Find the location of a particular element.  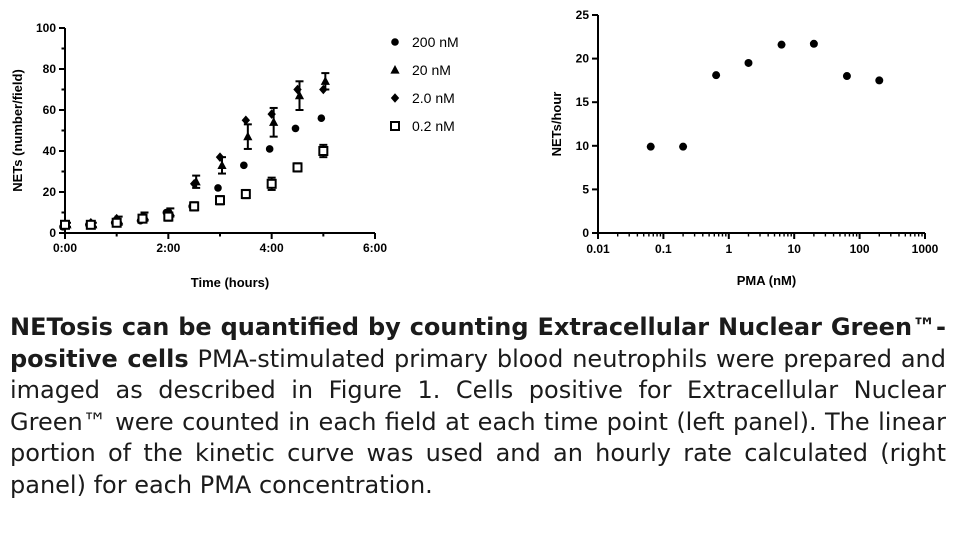

left-y-tick-label: 20 is located at coordinates (50, 192).